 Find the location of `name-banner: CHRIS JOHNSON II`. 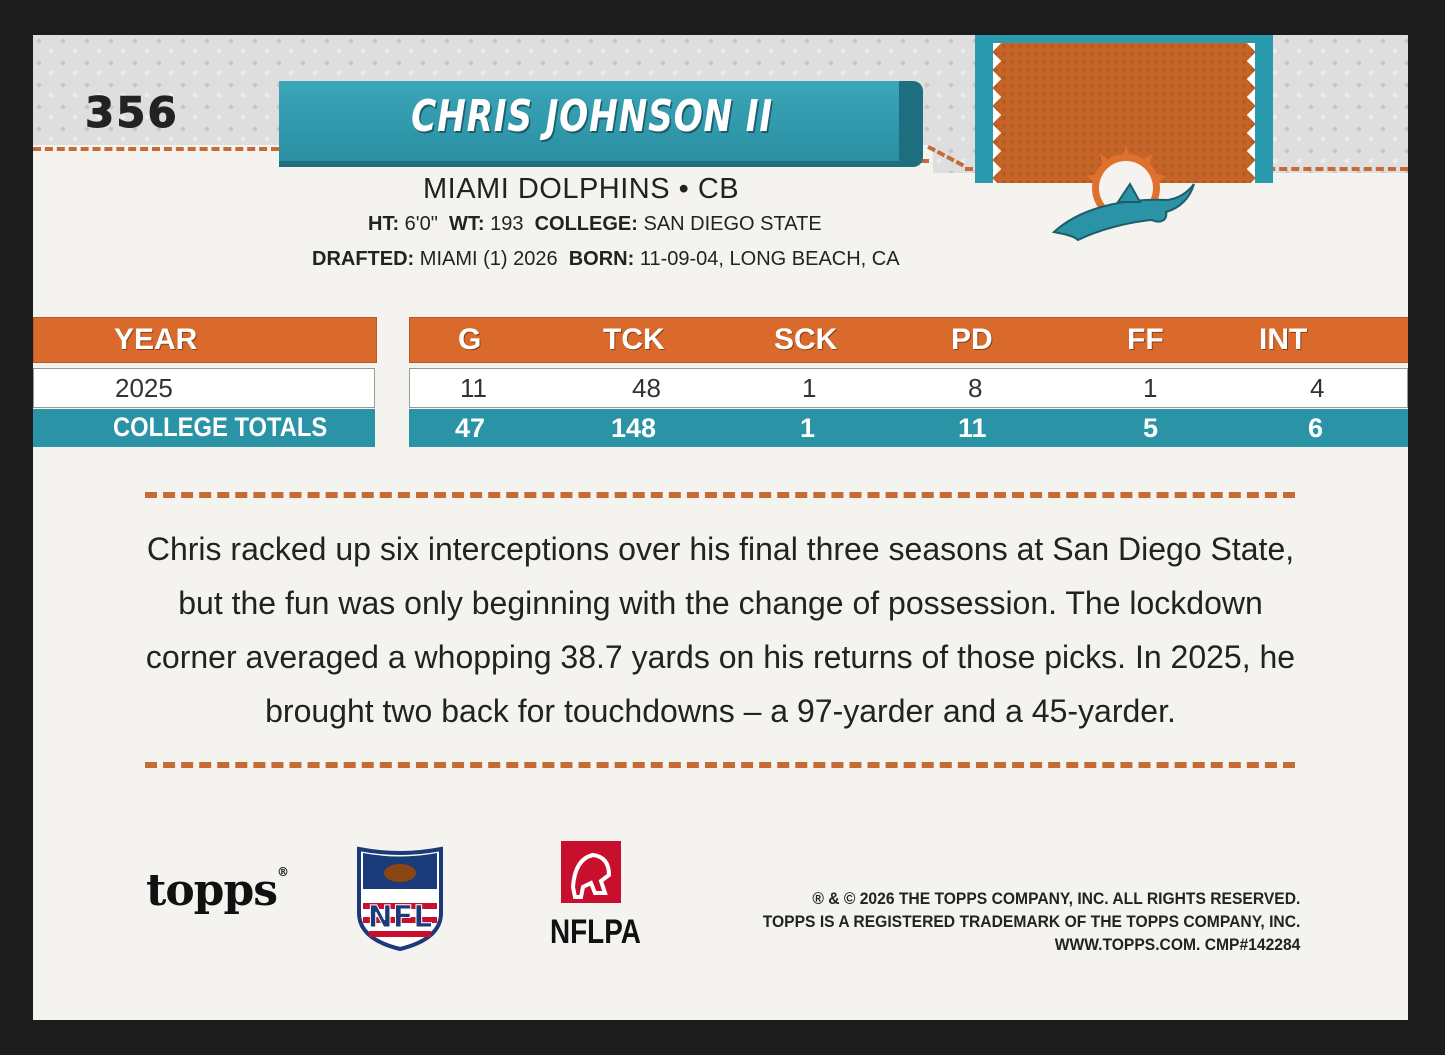

name-banner: CHRIS JOHNSON II is located at coordinates (601, 124).